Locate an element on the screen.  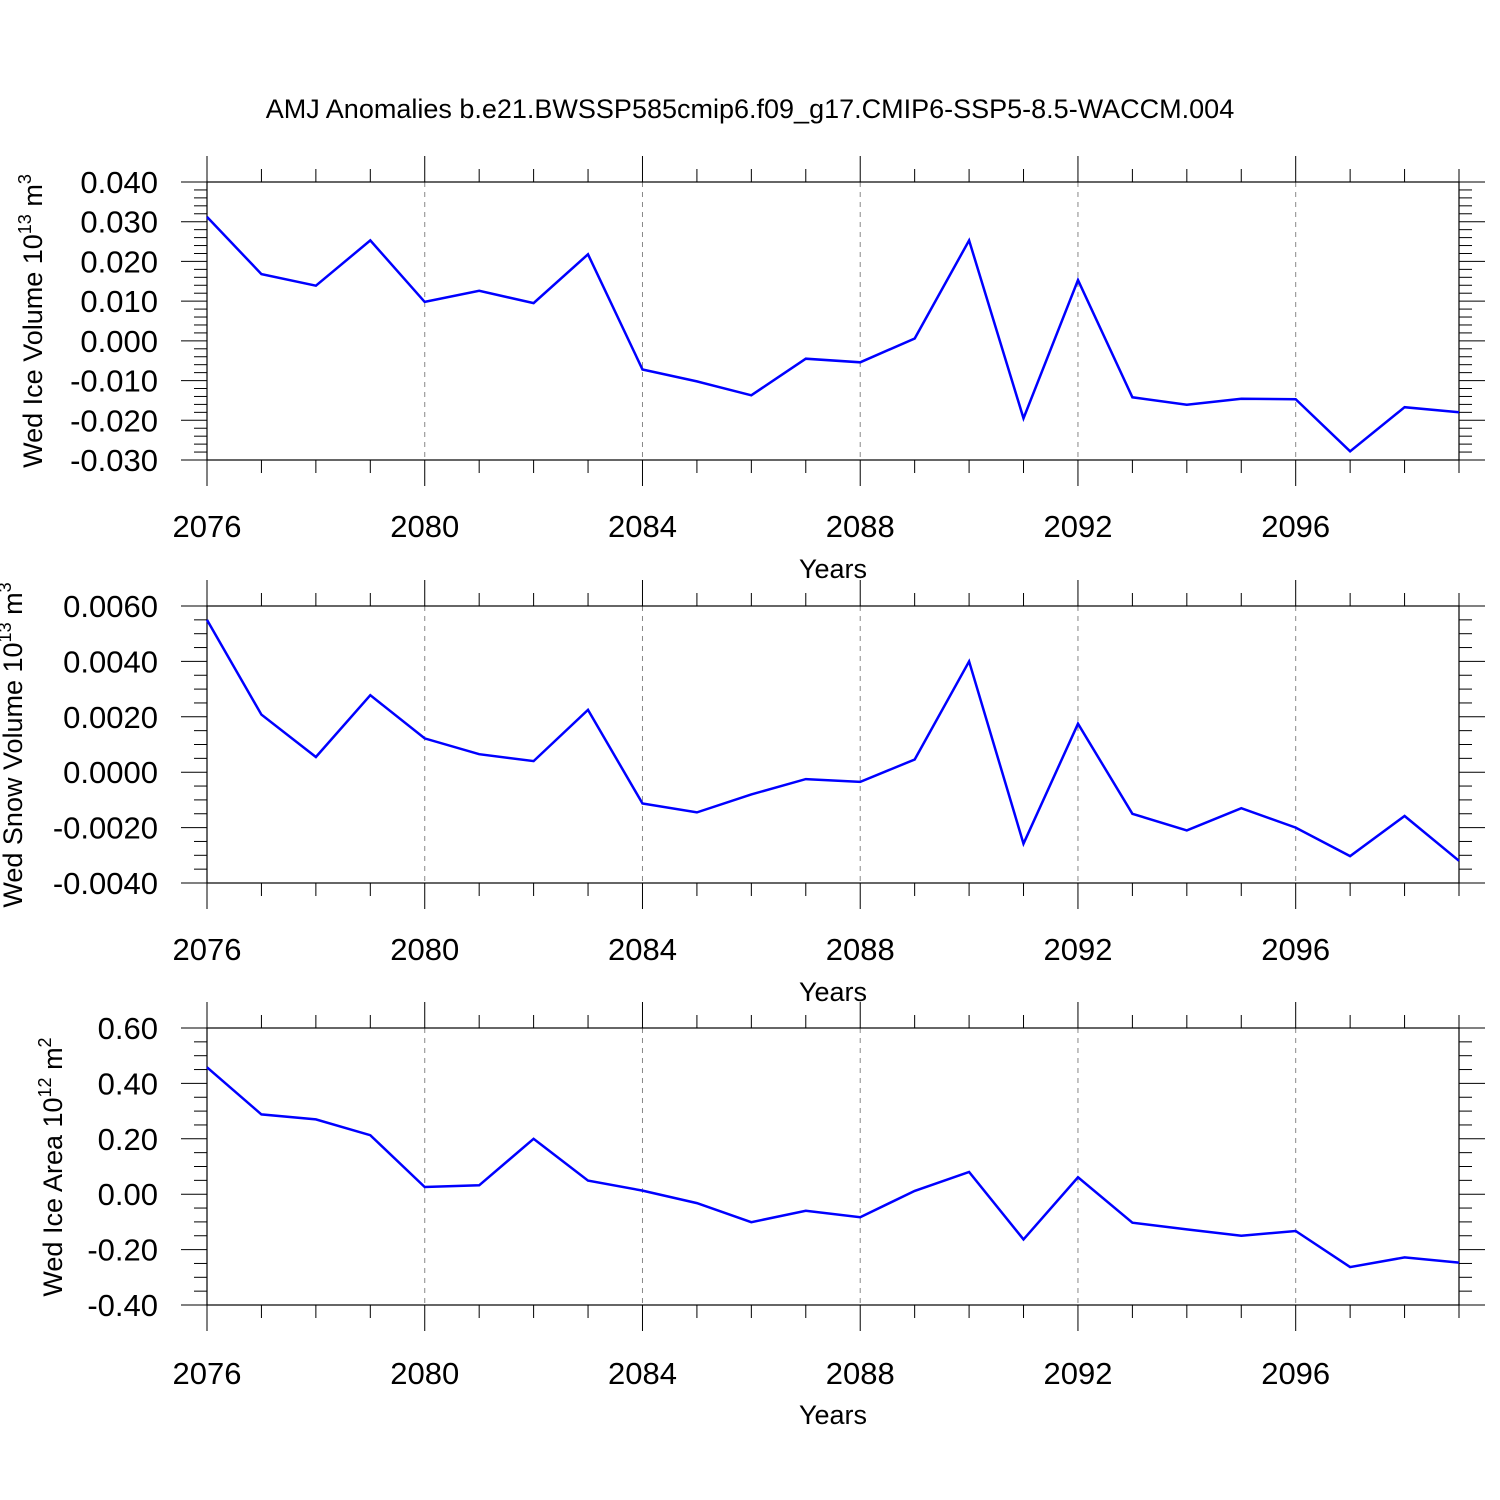
y-tick-label: 0.40 is located at coordinates (128, 1083).